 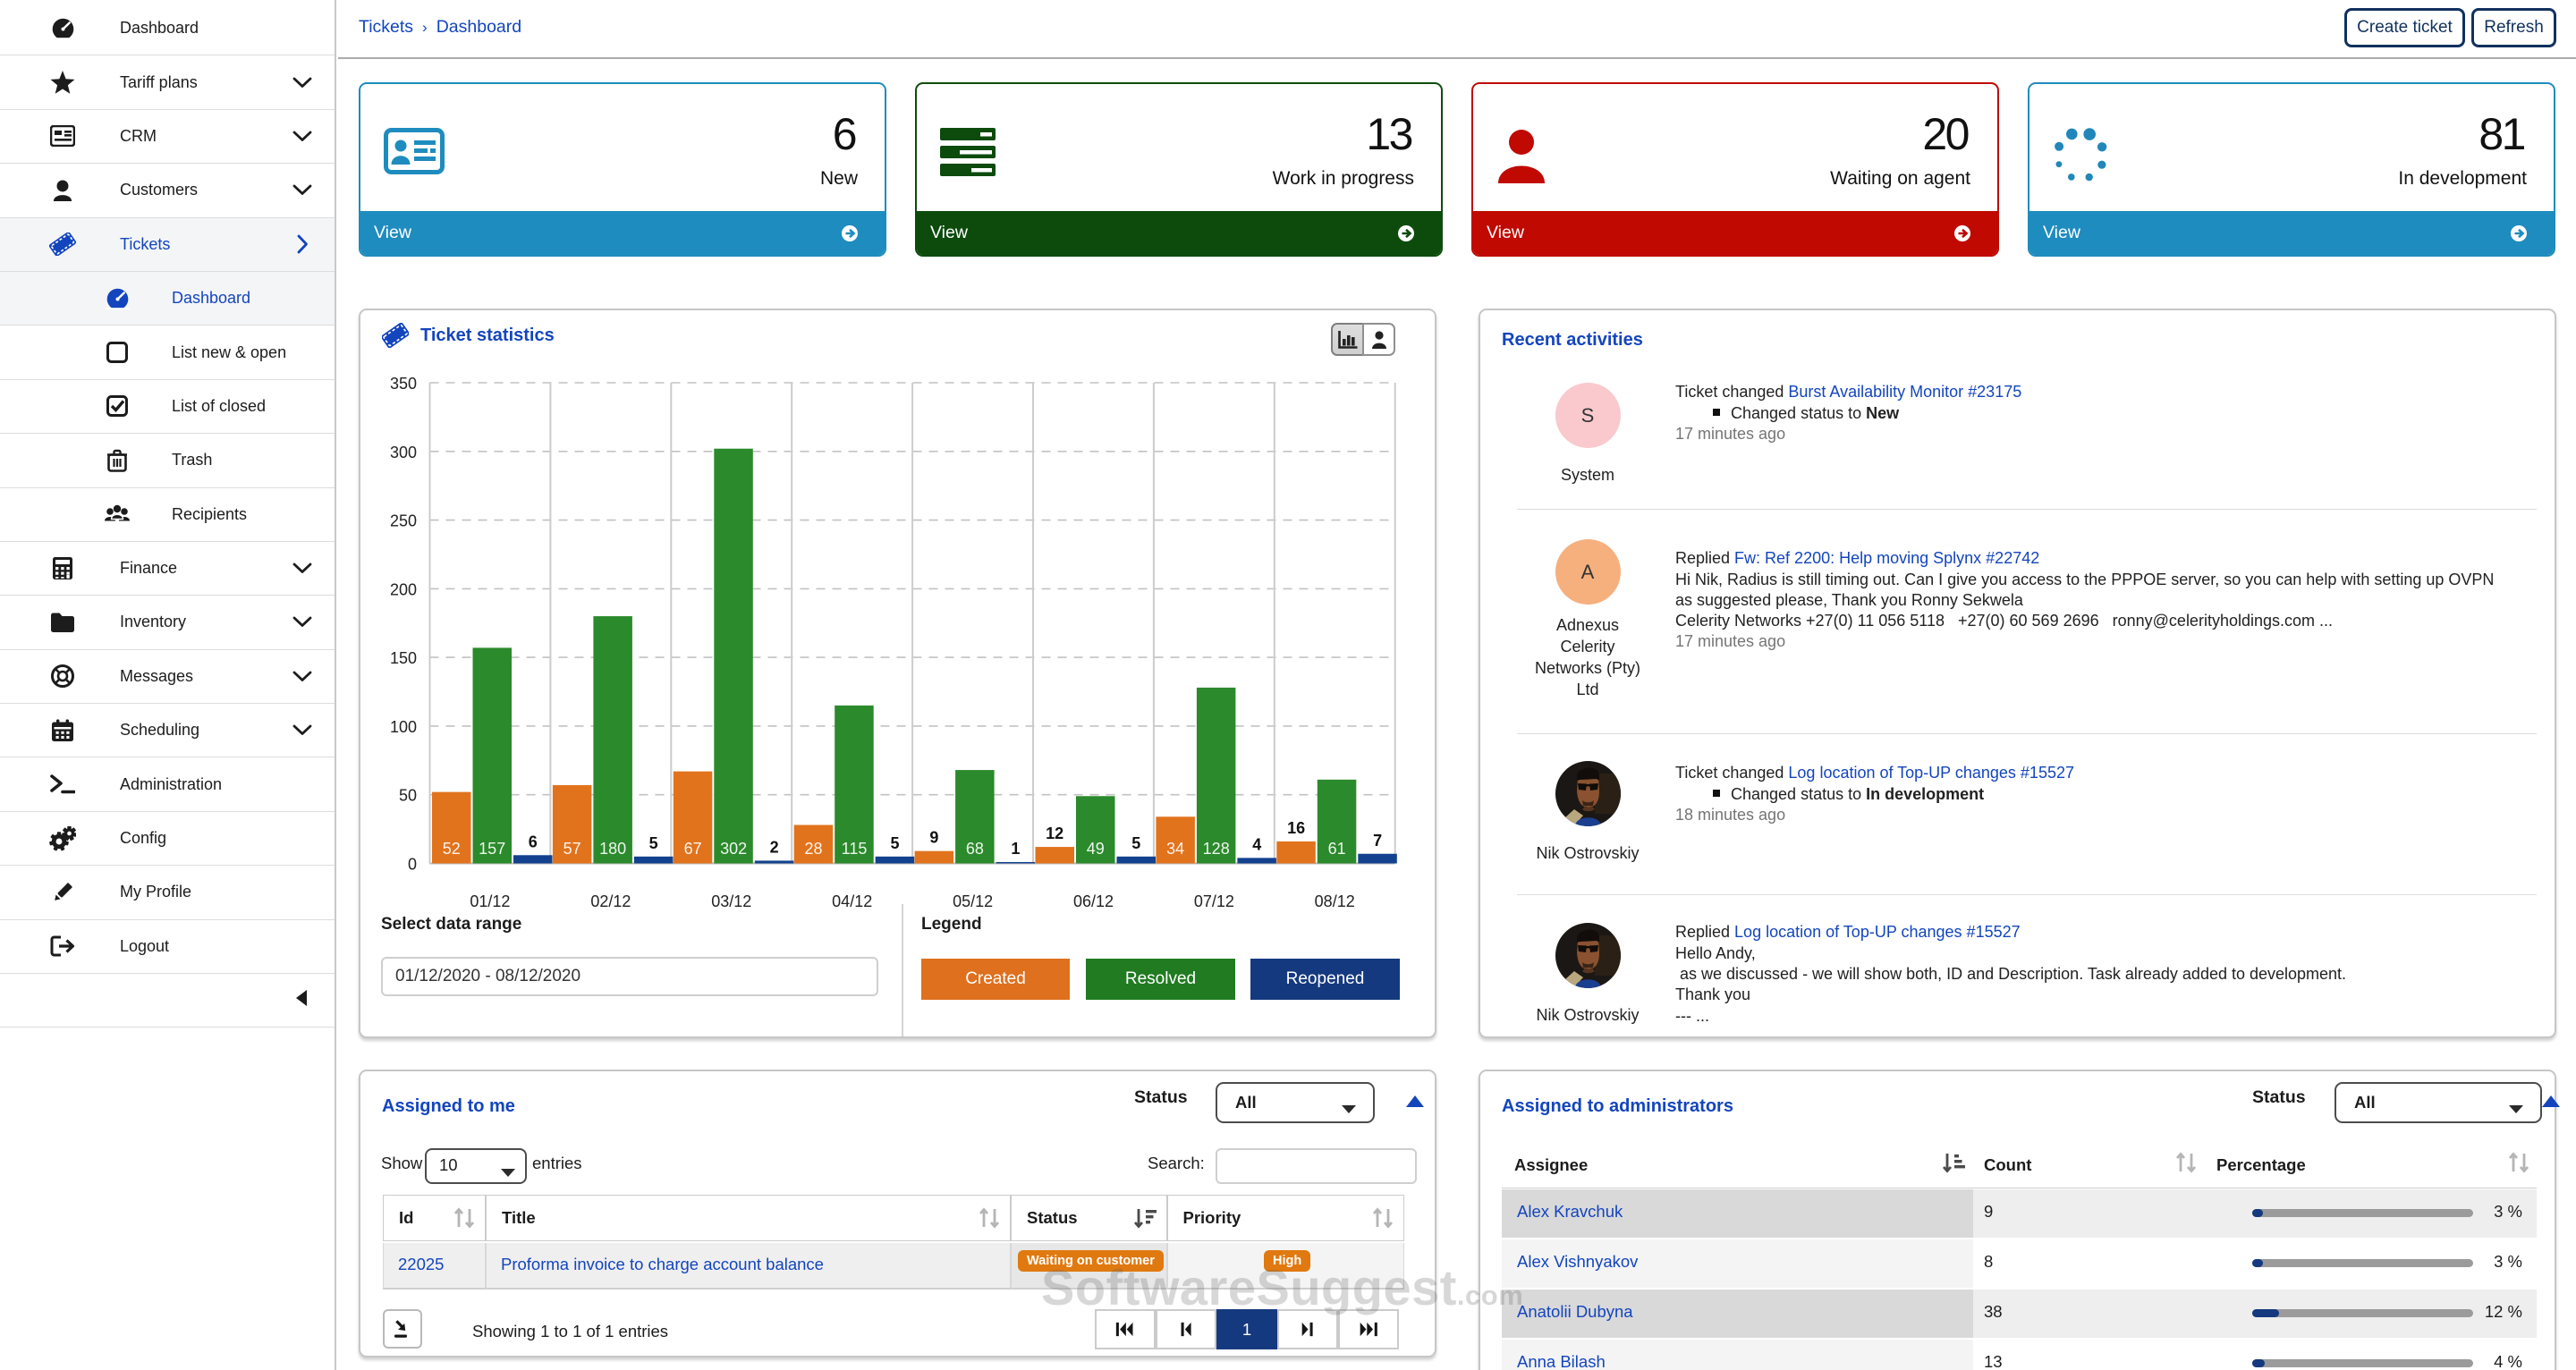 What do you see at coordinates (731, 901) in the screenshot?
I see `svg-text: 03/12` at bounding box center [731, 901].